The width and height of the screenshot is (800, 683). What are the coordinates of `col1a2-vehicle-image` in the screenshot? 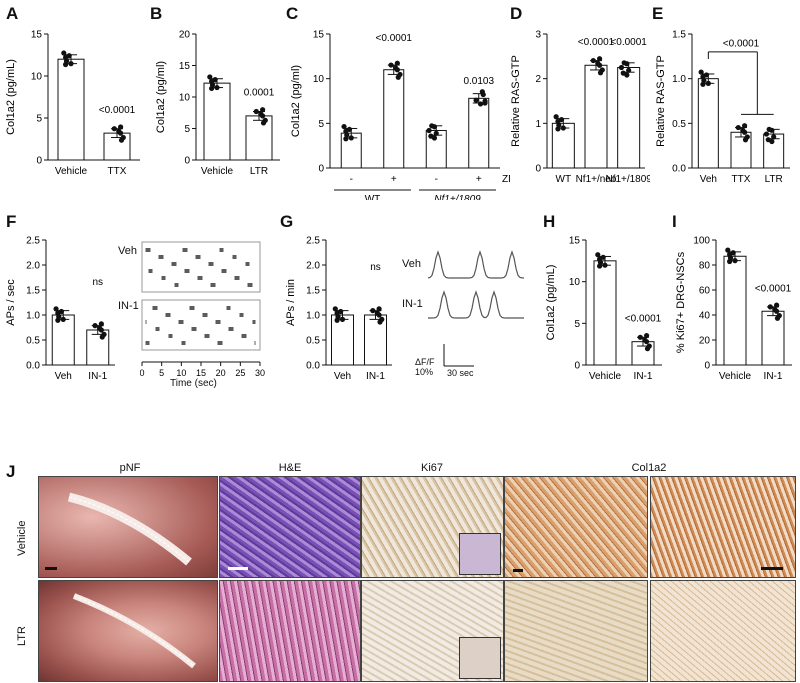 It's located at (576, 527).